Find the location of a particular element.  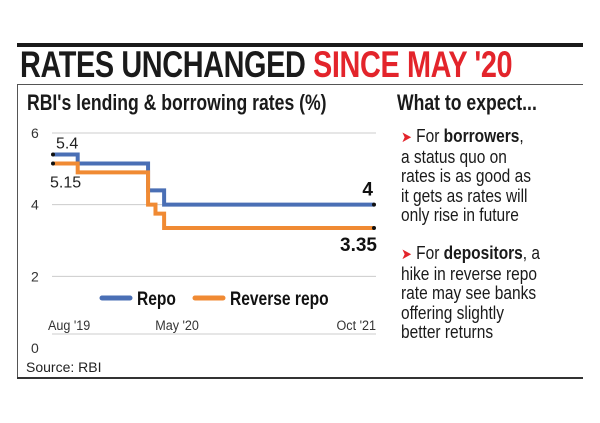

point-line: offering slightly is located at coordinates (452, 312).